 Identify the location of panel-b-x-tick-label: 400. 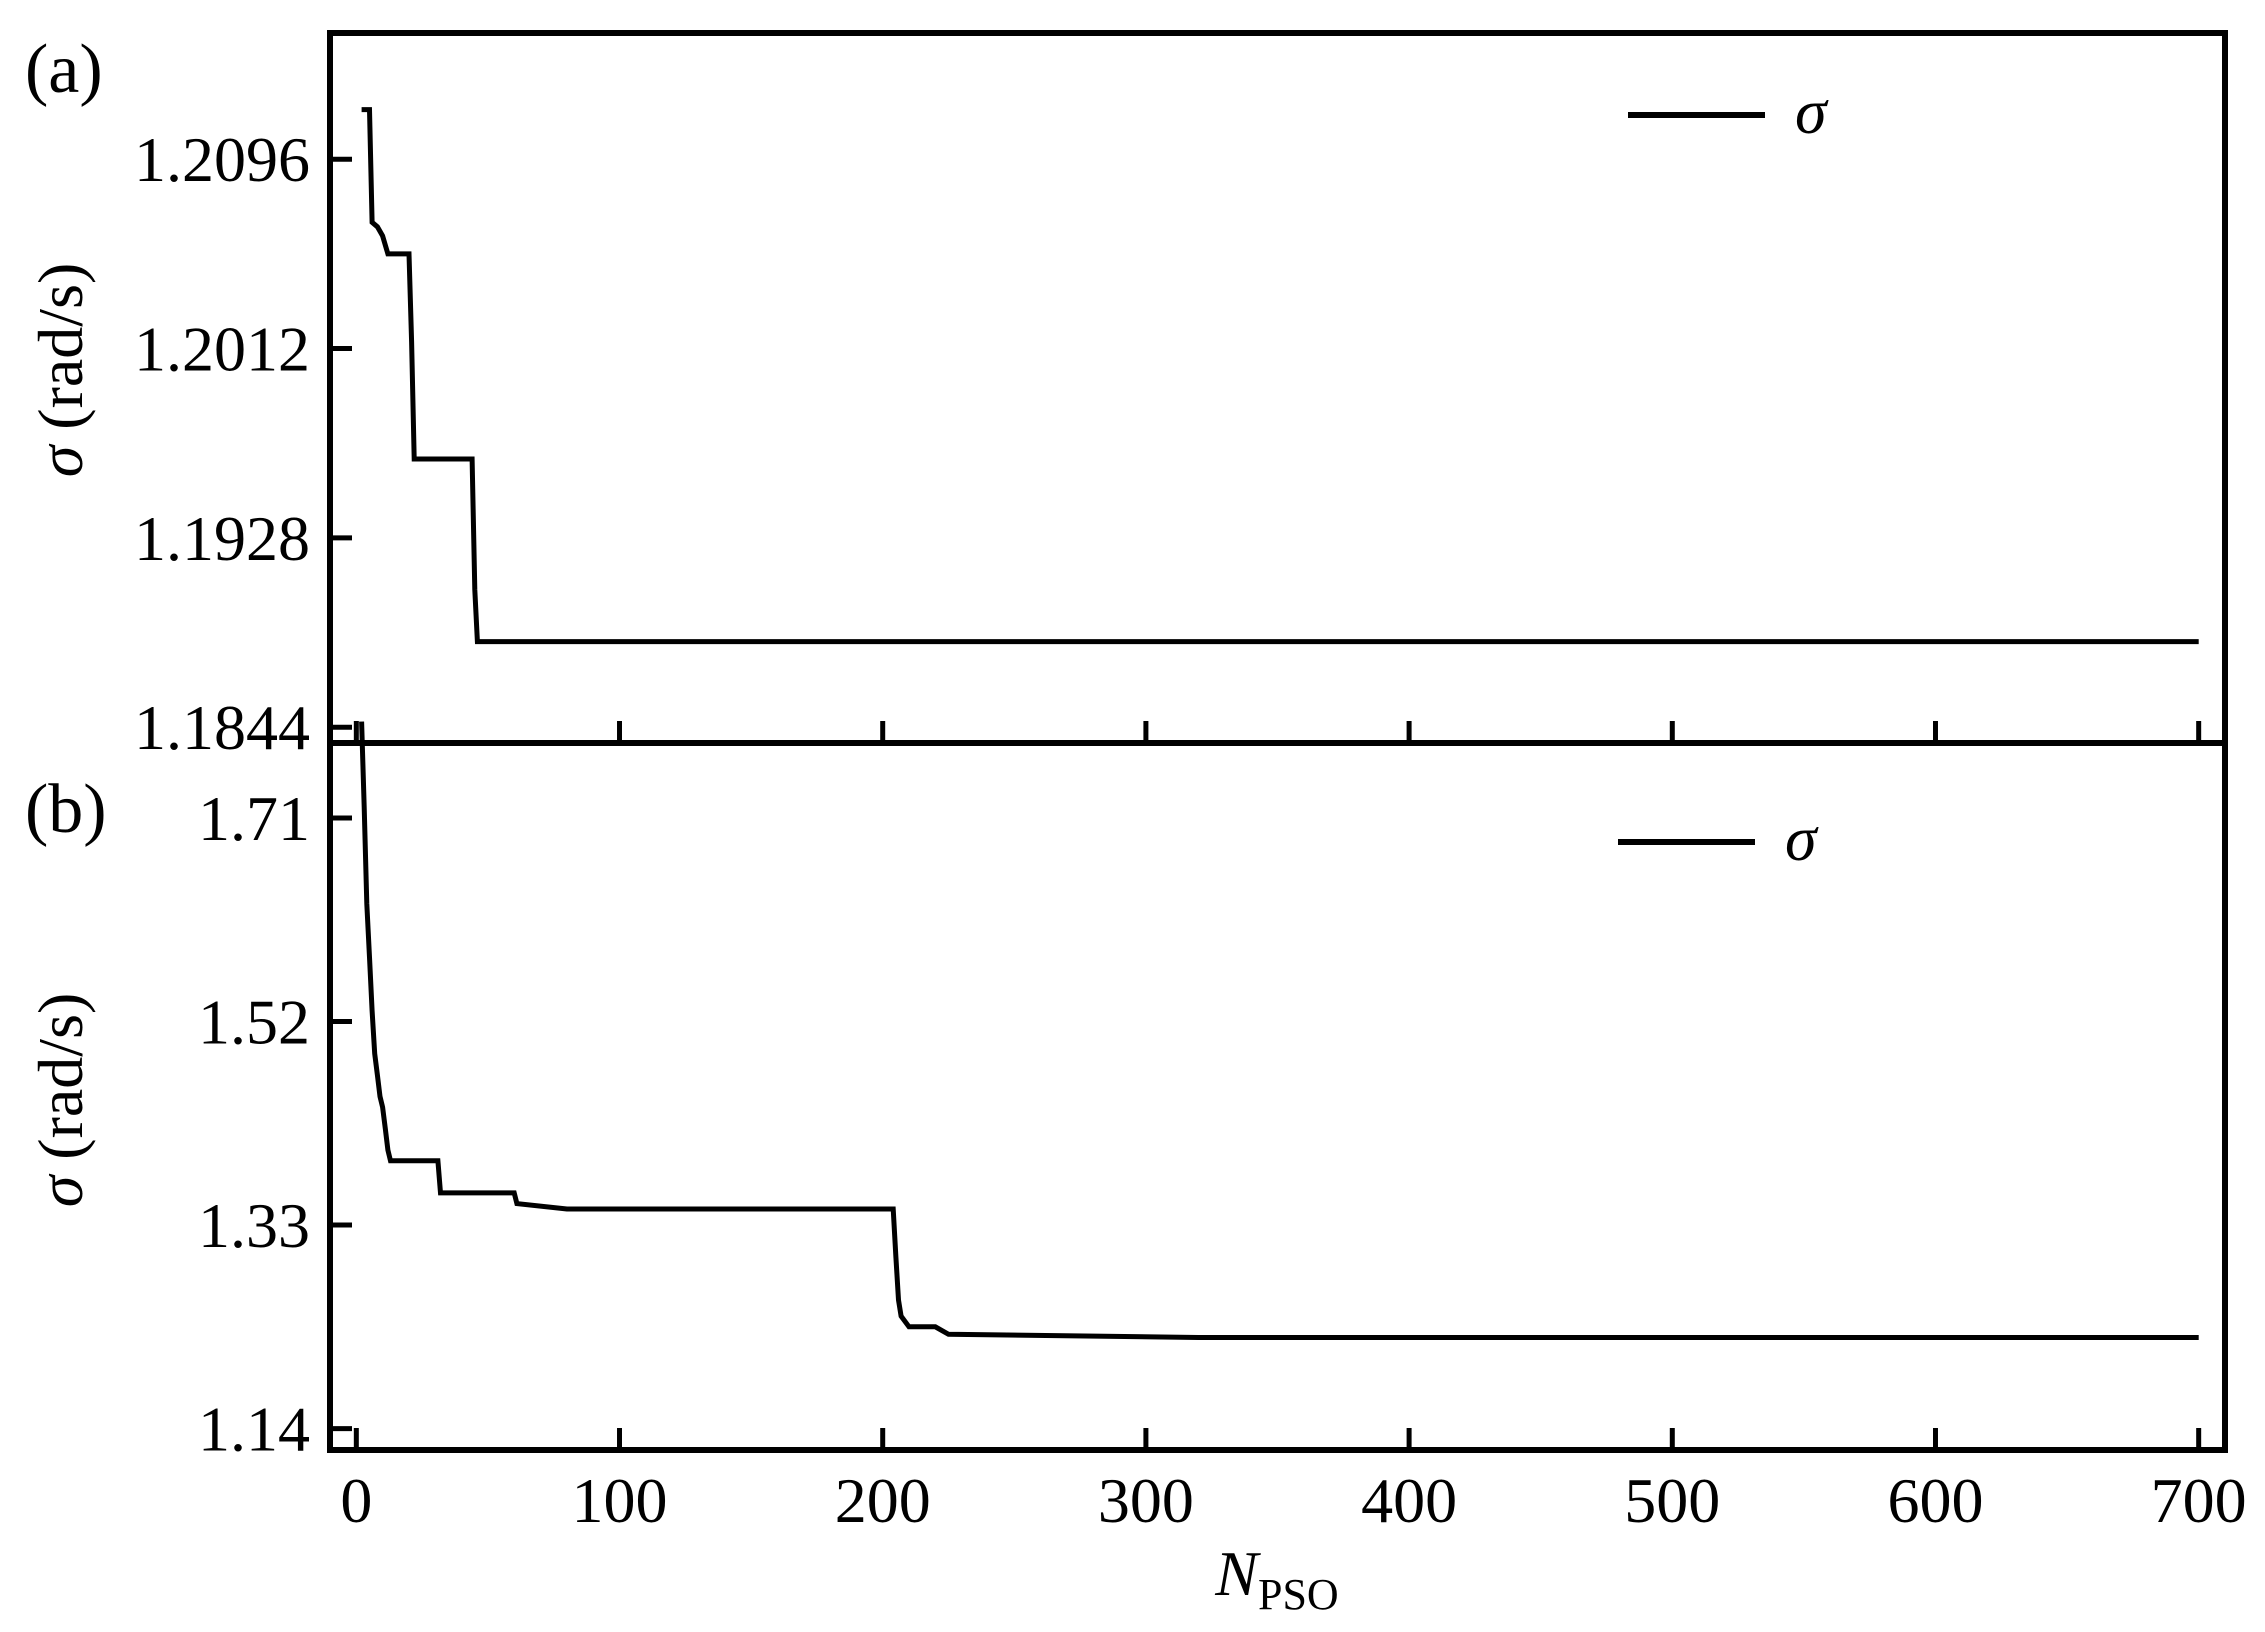
(1409, 1500).